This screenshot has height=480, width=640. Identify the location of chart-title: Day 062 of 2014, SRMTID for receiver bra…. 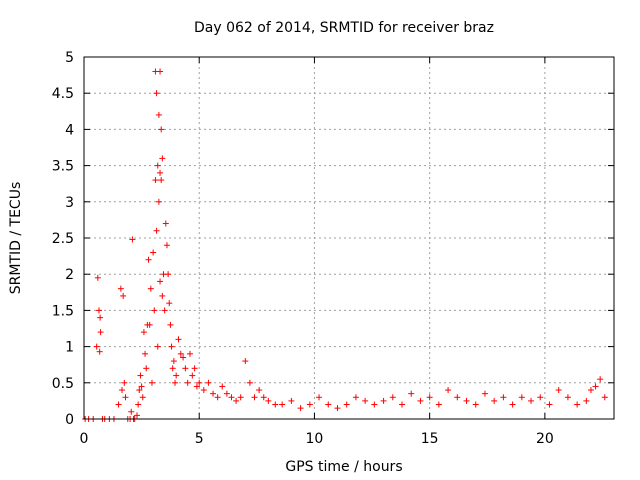
(344, 28).